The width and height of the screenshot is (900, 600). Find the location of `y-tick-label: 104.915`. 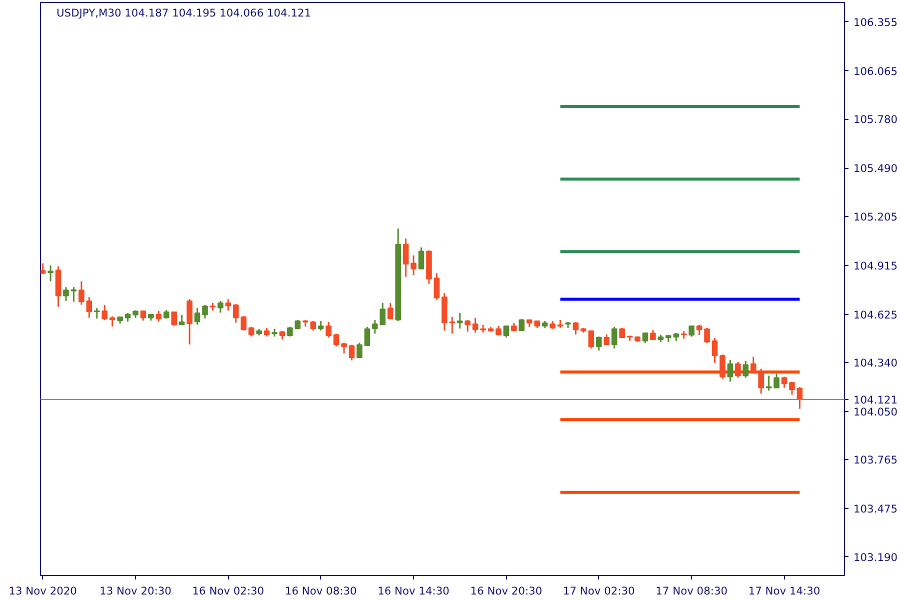

y-tick-label: 104.915 is located at coordinates (876, 265).